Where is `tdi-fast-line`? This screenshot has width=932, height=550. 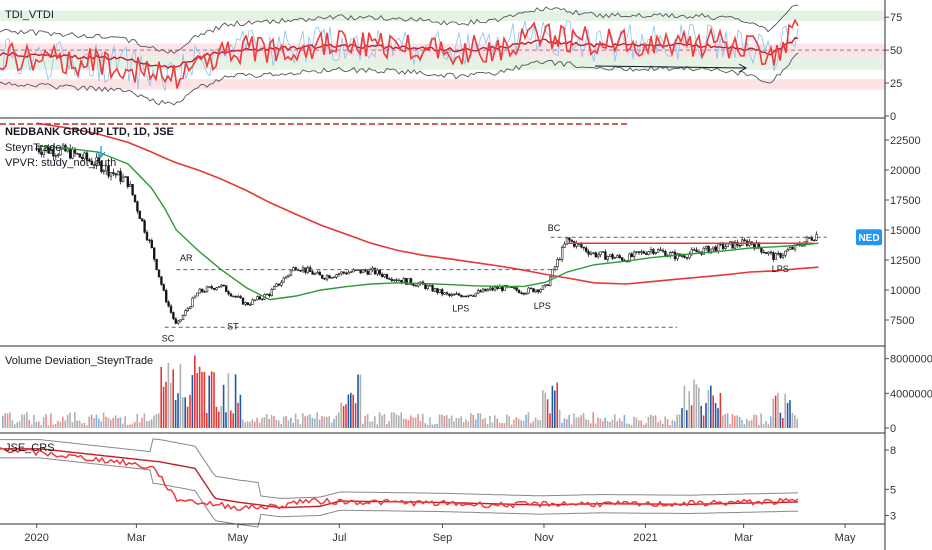 tdi-fast-line is located at coordinates (399, 55).